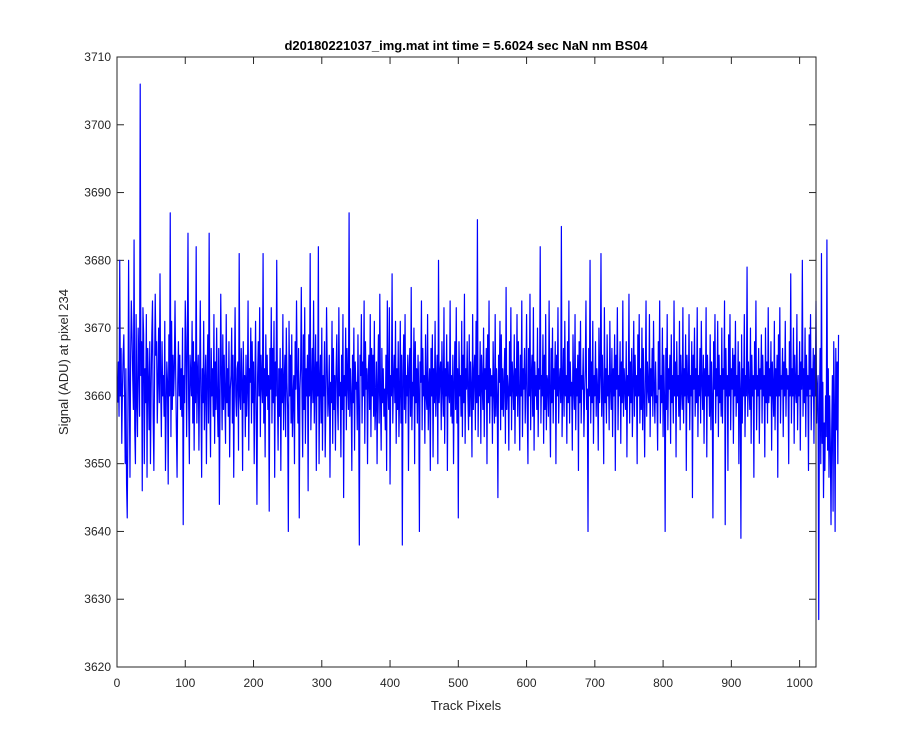  What do you see at coordinates (458, 683) in the screenshot?
I see `x-tick-label: 500` at bounding box center [458, 683].